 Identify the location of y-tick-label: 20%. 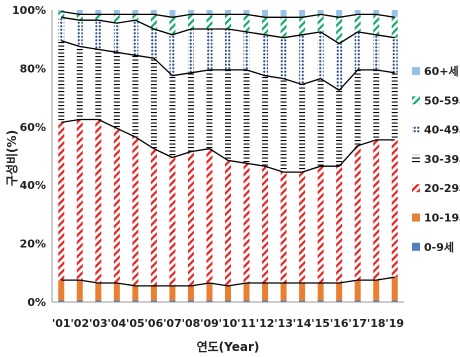
(33, 244).